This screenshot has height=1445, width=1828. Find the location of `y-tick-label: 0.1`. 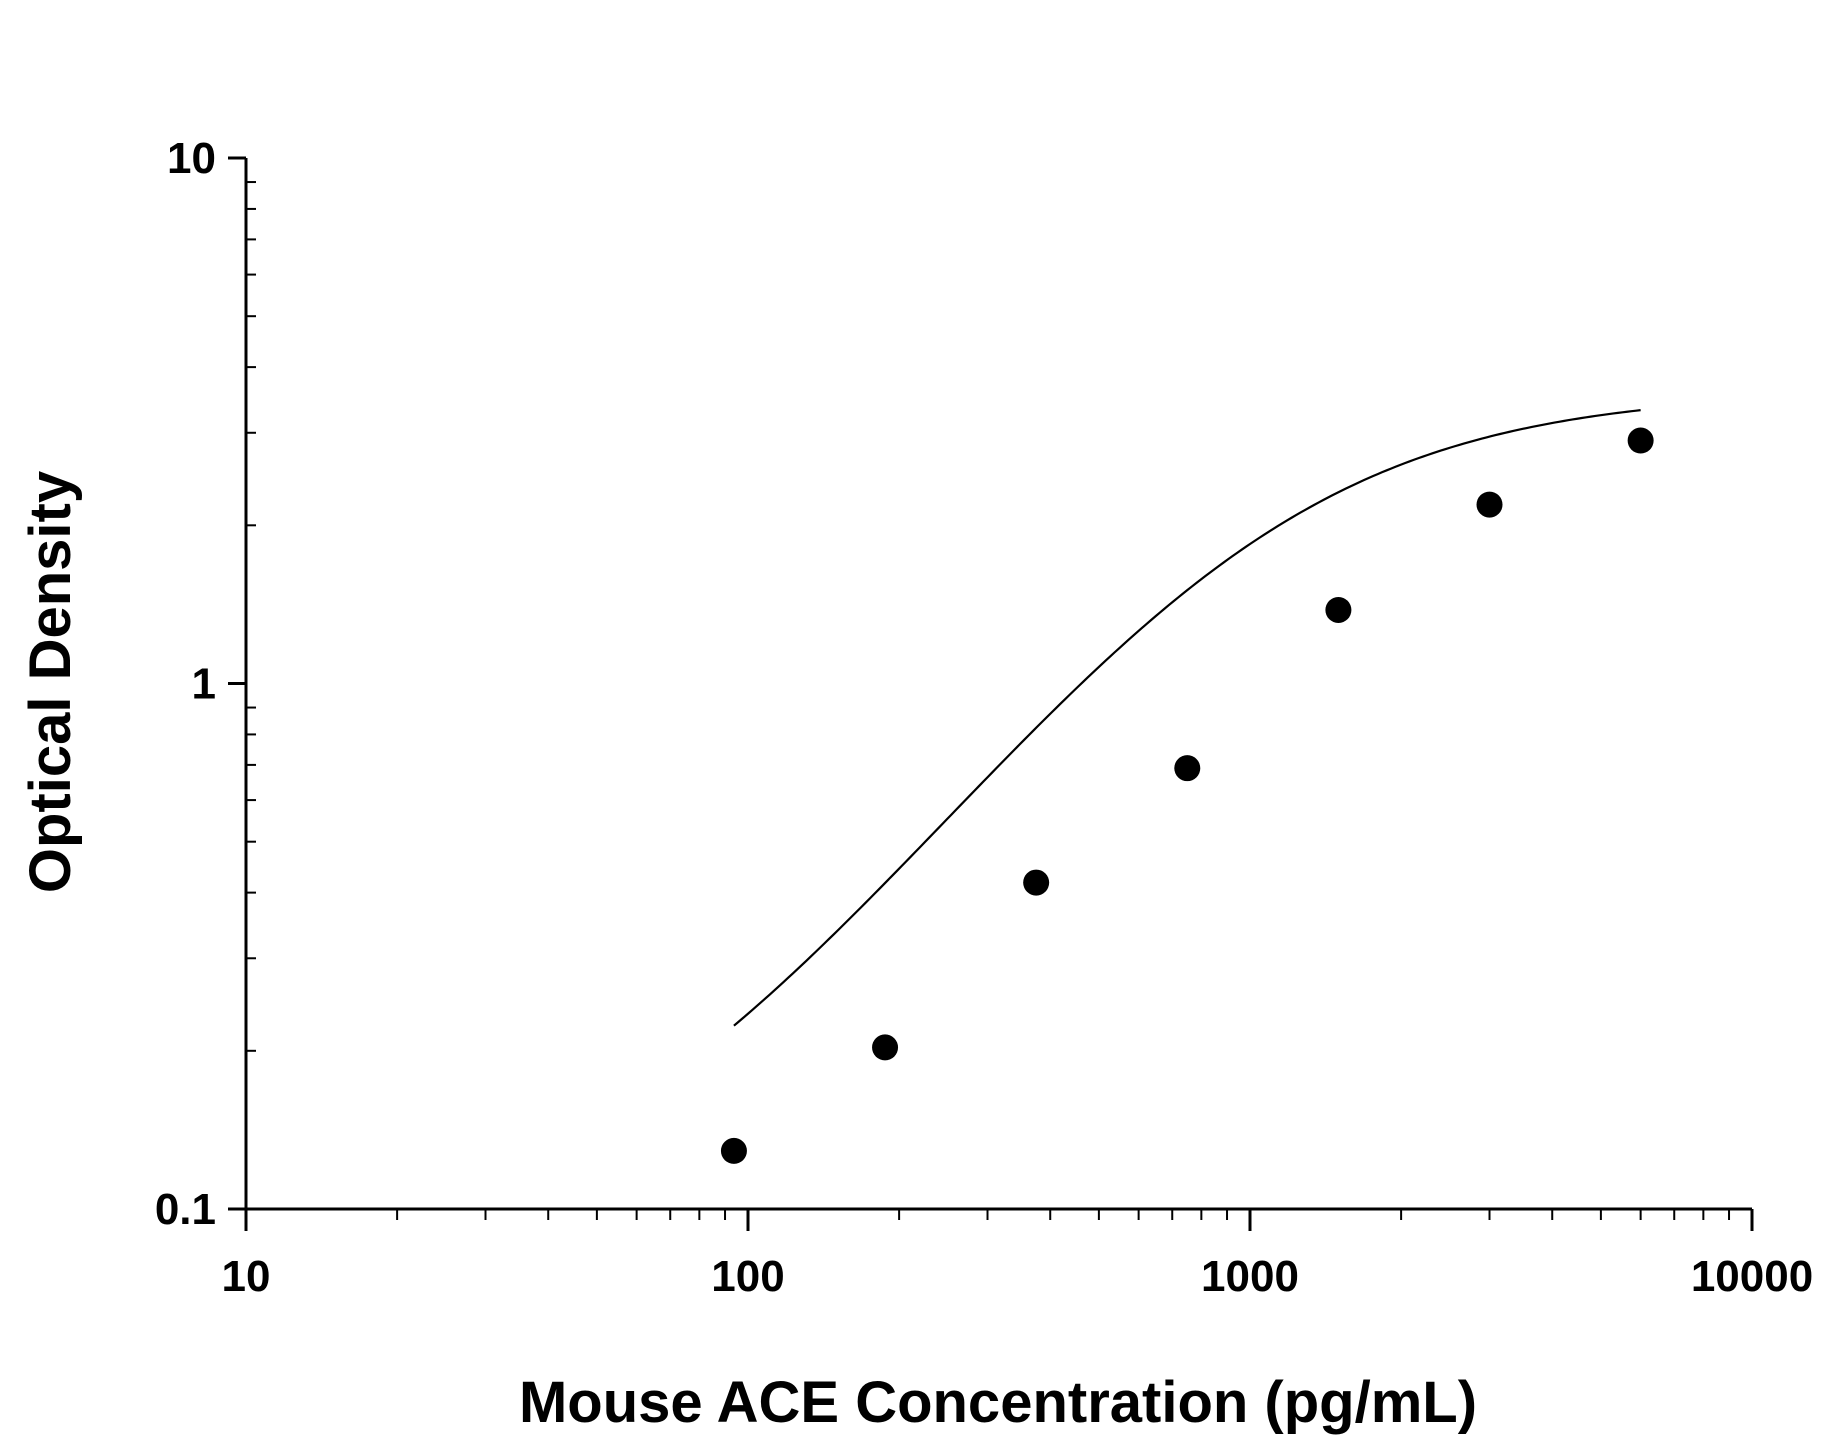

y-tick-label: 0.1 is located at coordinates (185, 1209).